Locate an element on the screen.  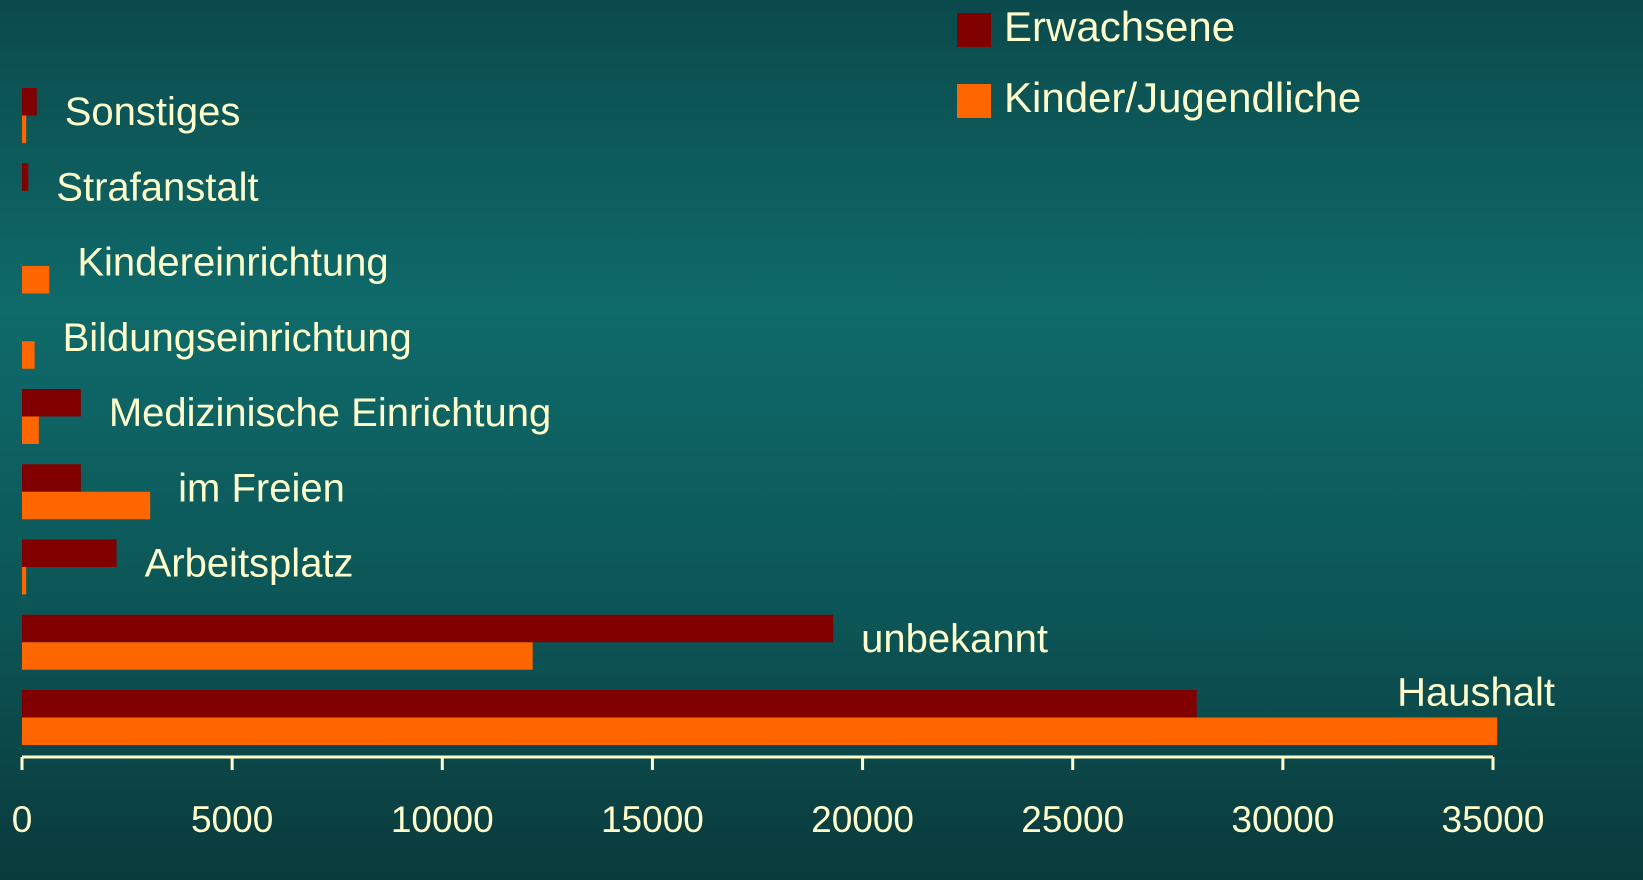
x-tick-label: 0 is located at coordinates (22, 819).